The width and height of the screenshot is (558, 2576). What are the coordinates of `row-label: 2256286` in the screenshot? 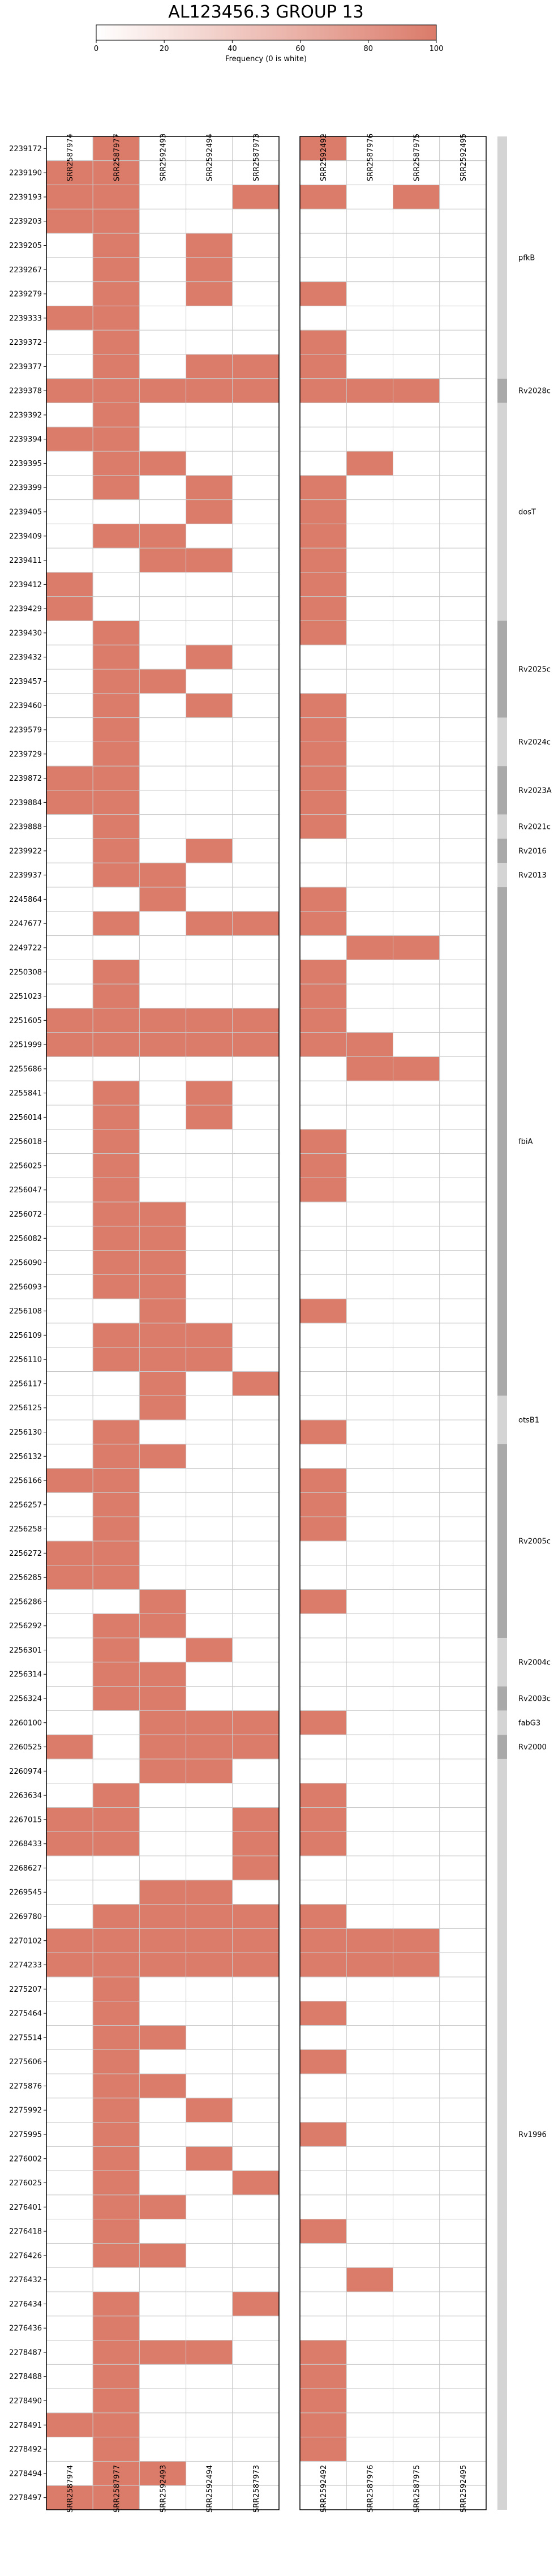 It's located at (25, 1602).